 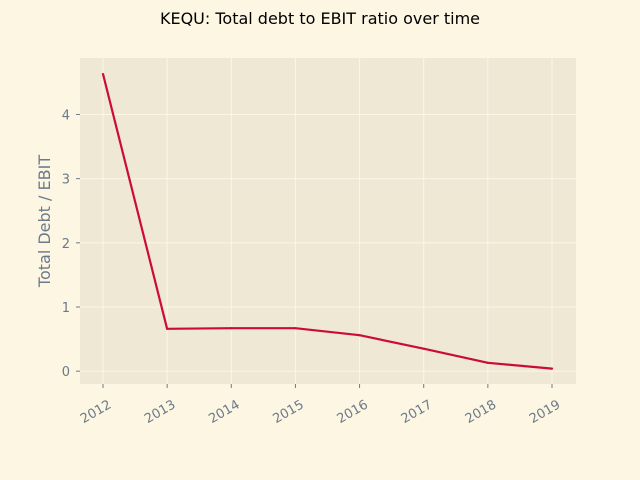 What do you see at coordinates (224, 412) in the screenshot?
I see `x-tick-label: 2014` at bounding box center [224, 412].